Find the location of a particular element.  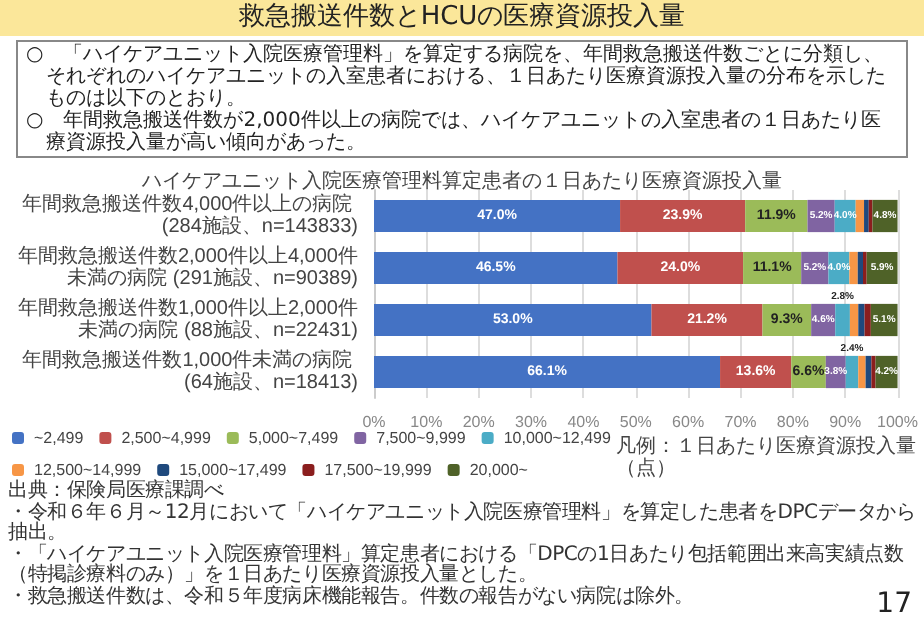

legend-label: 12,500~14,999 is located at coordinates (88, 470).